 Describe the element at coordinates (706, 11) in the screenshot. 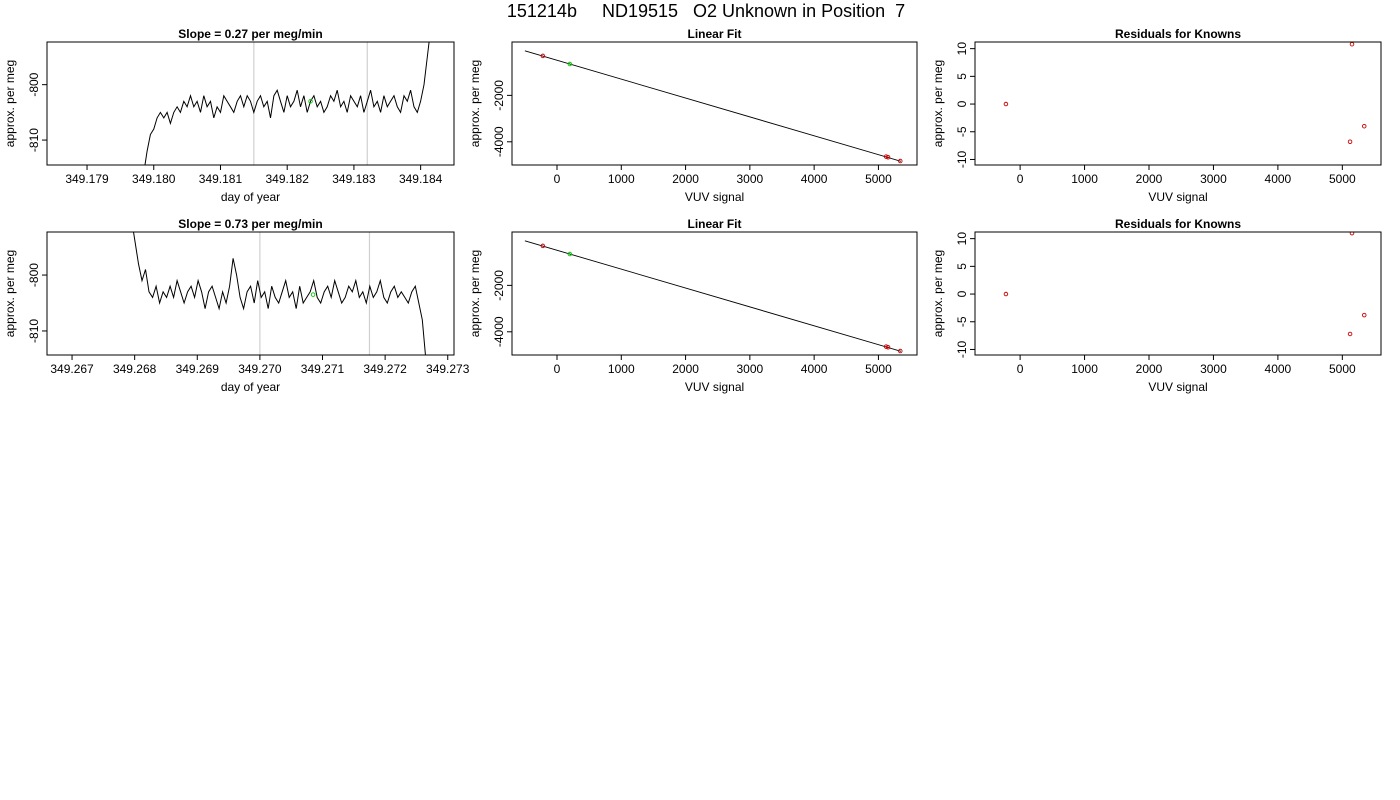

I see `page-title: 151214b ND19515 O2 Unknown in Position 7` at that location.